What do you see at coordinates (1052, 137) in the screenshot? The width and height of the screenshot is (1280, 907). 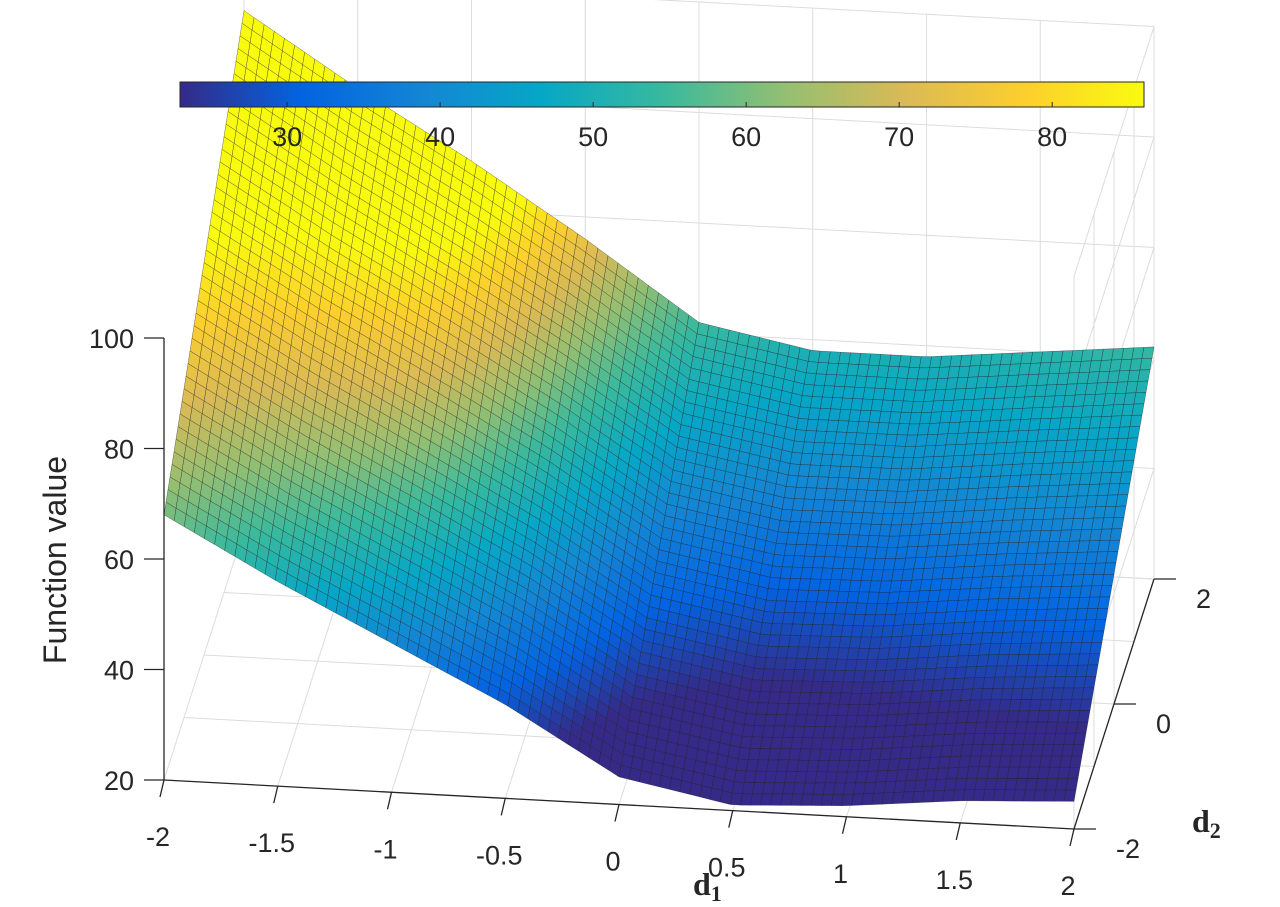 I see `colorbar-tick-label: 80` at bounding box center [1052, 137].